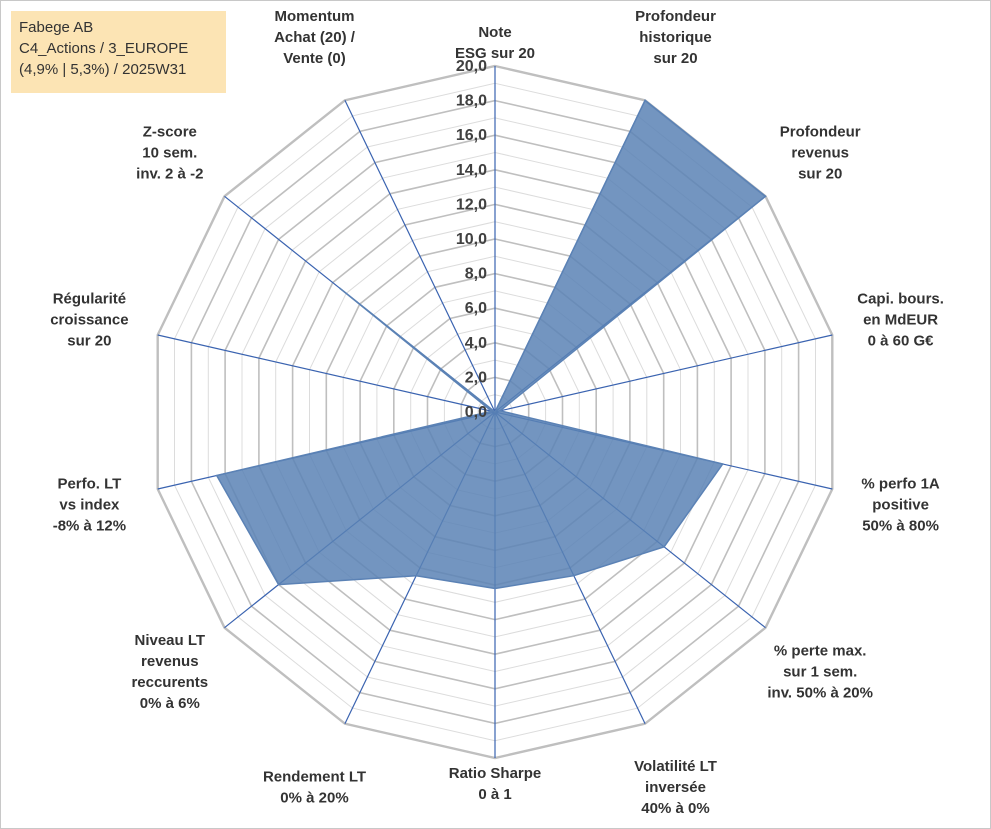 The height and width of the screenshot is (829, 991). What do you see at coordinates (900, 484) in the screenshot?
I see `axis-label-line: % perfo 1A` at bounding box center [900, 484].